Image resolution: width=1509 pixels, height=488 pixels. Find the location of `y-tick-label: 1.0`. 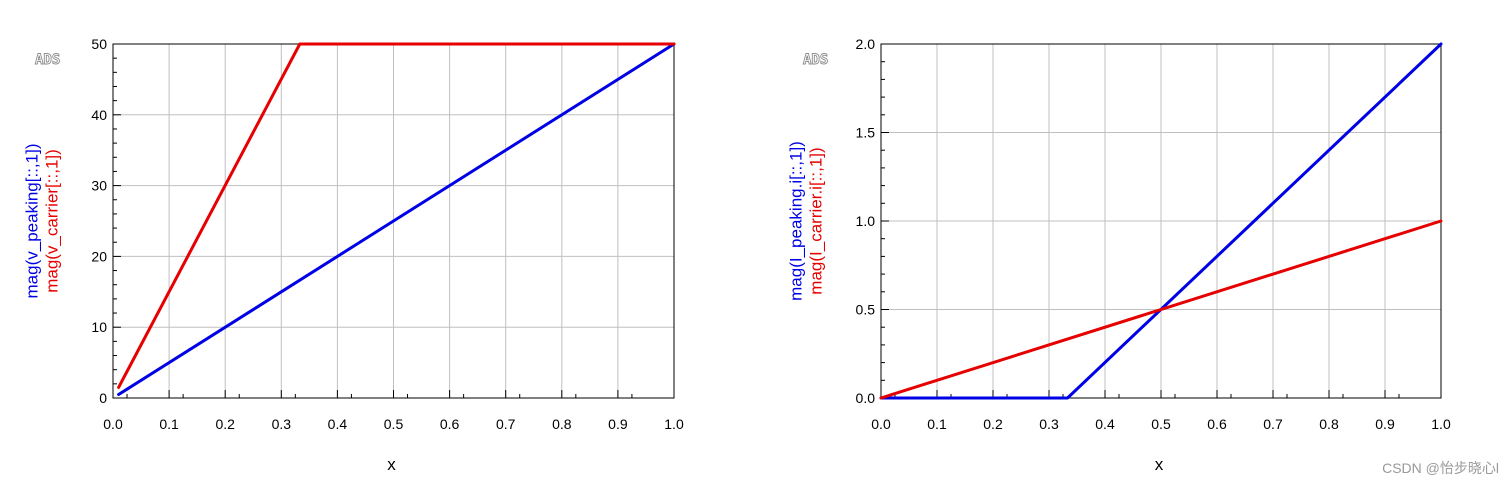

y-tick-label: 1.0 is located at coordinates (866, 221).